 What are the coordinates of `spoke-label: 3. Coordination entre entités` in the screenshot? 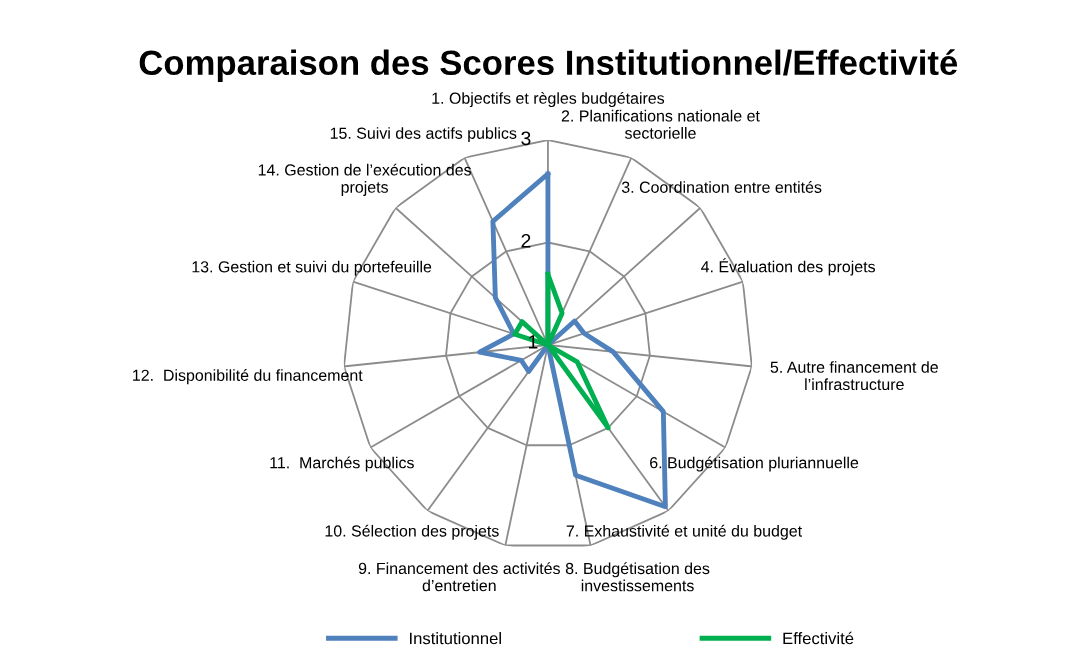 It's located at (721, 186).